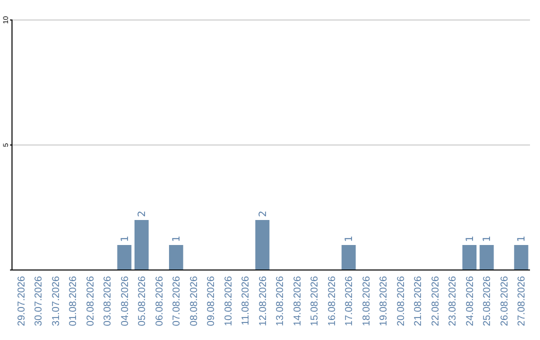  I want to click on x-tick-label: 12.08.2026, so click(263, 301).